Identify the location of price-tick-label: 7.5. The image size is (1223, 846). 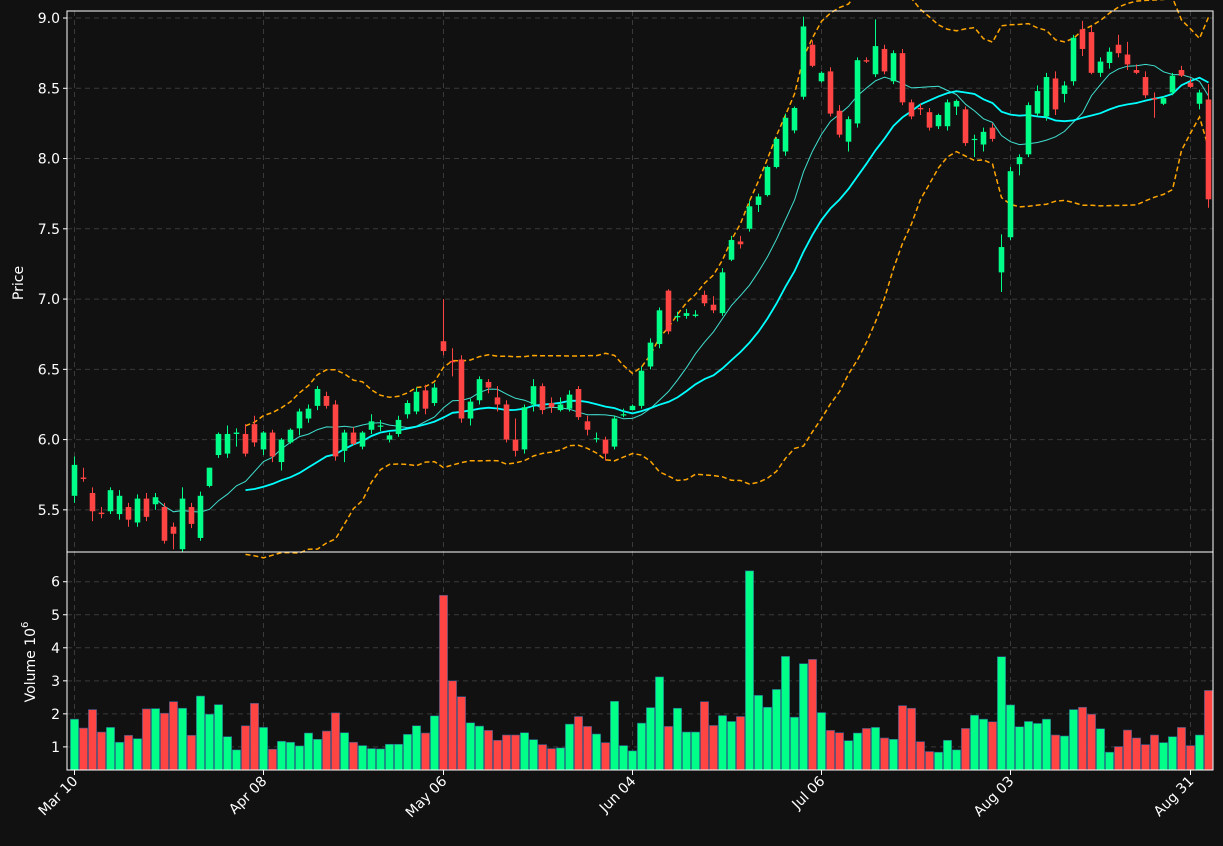
(49, 230).